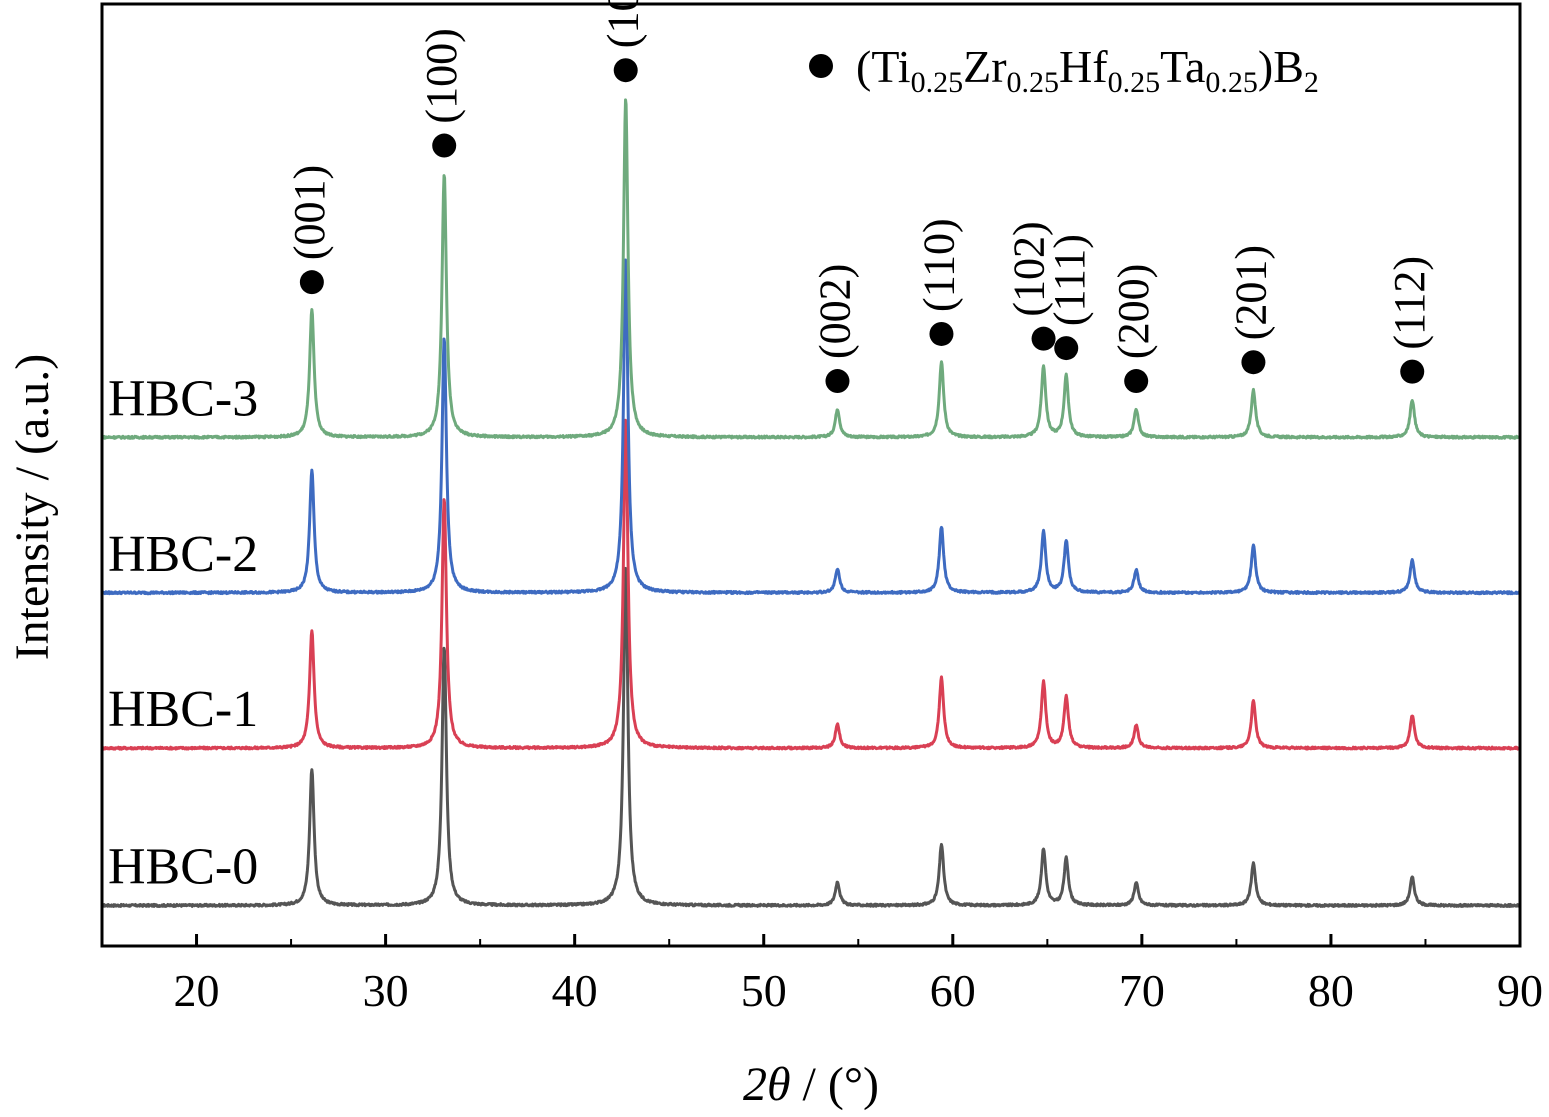 This screenshot has width=1549, height=1117. What do you see at coordinates (1182, 66) in the screenshot?
I see `legend-label-part: Ta` at bounding box center [1182, 66].